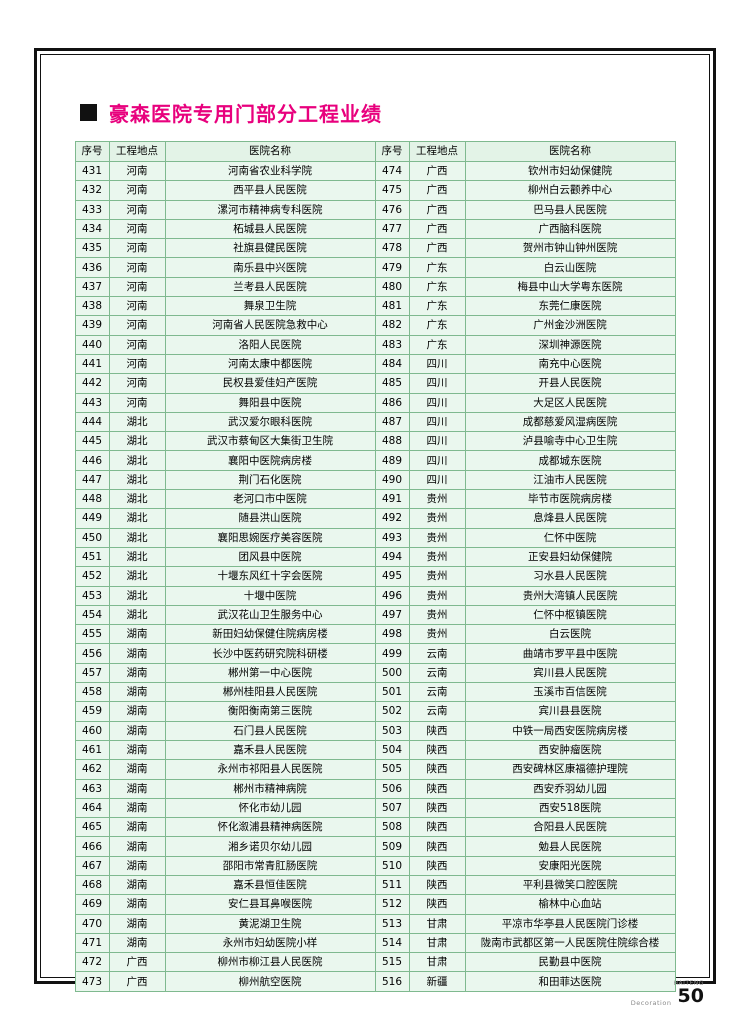  What do you see at coordinates (570, 692) in the screenshot?
I see `cell-hospital-right: 玉溪市百信医院` at bounding box center [570, 692].